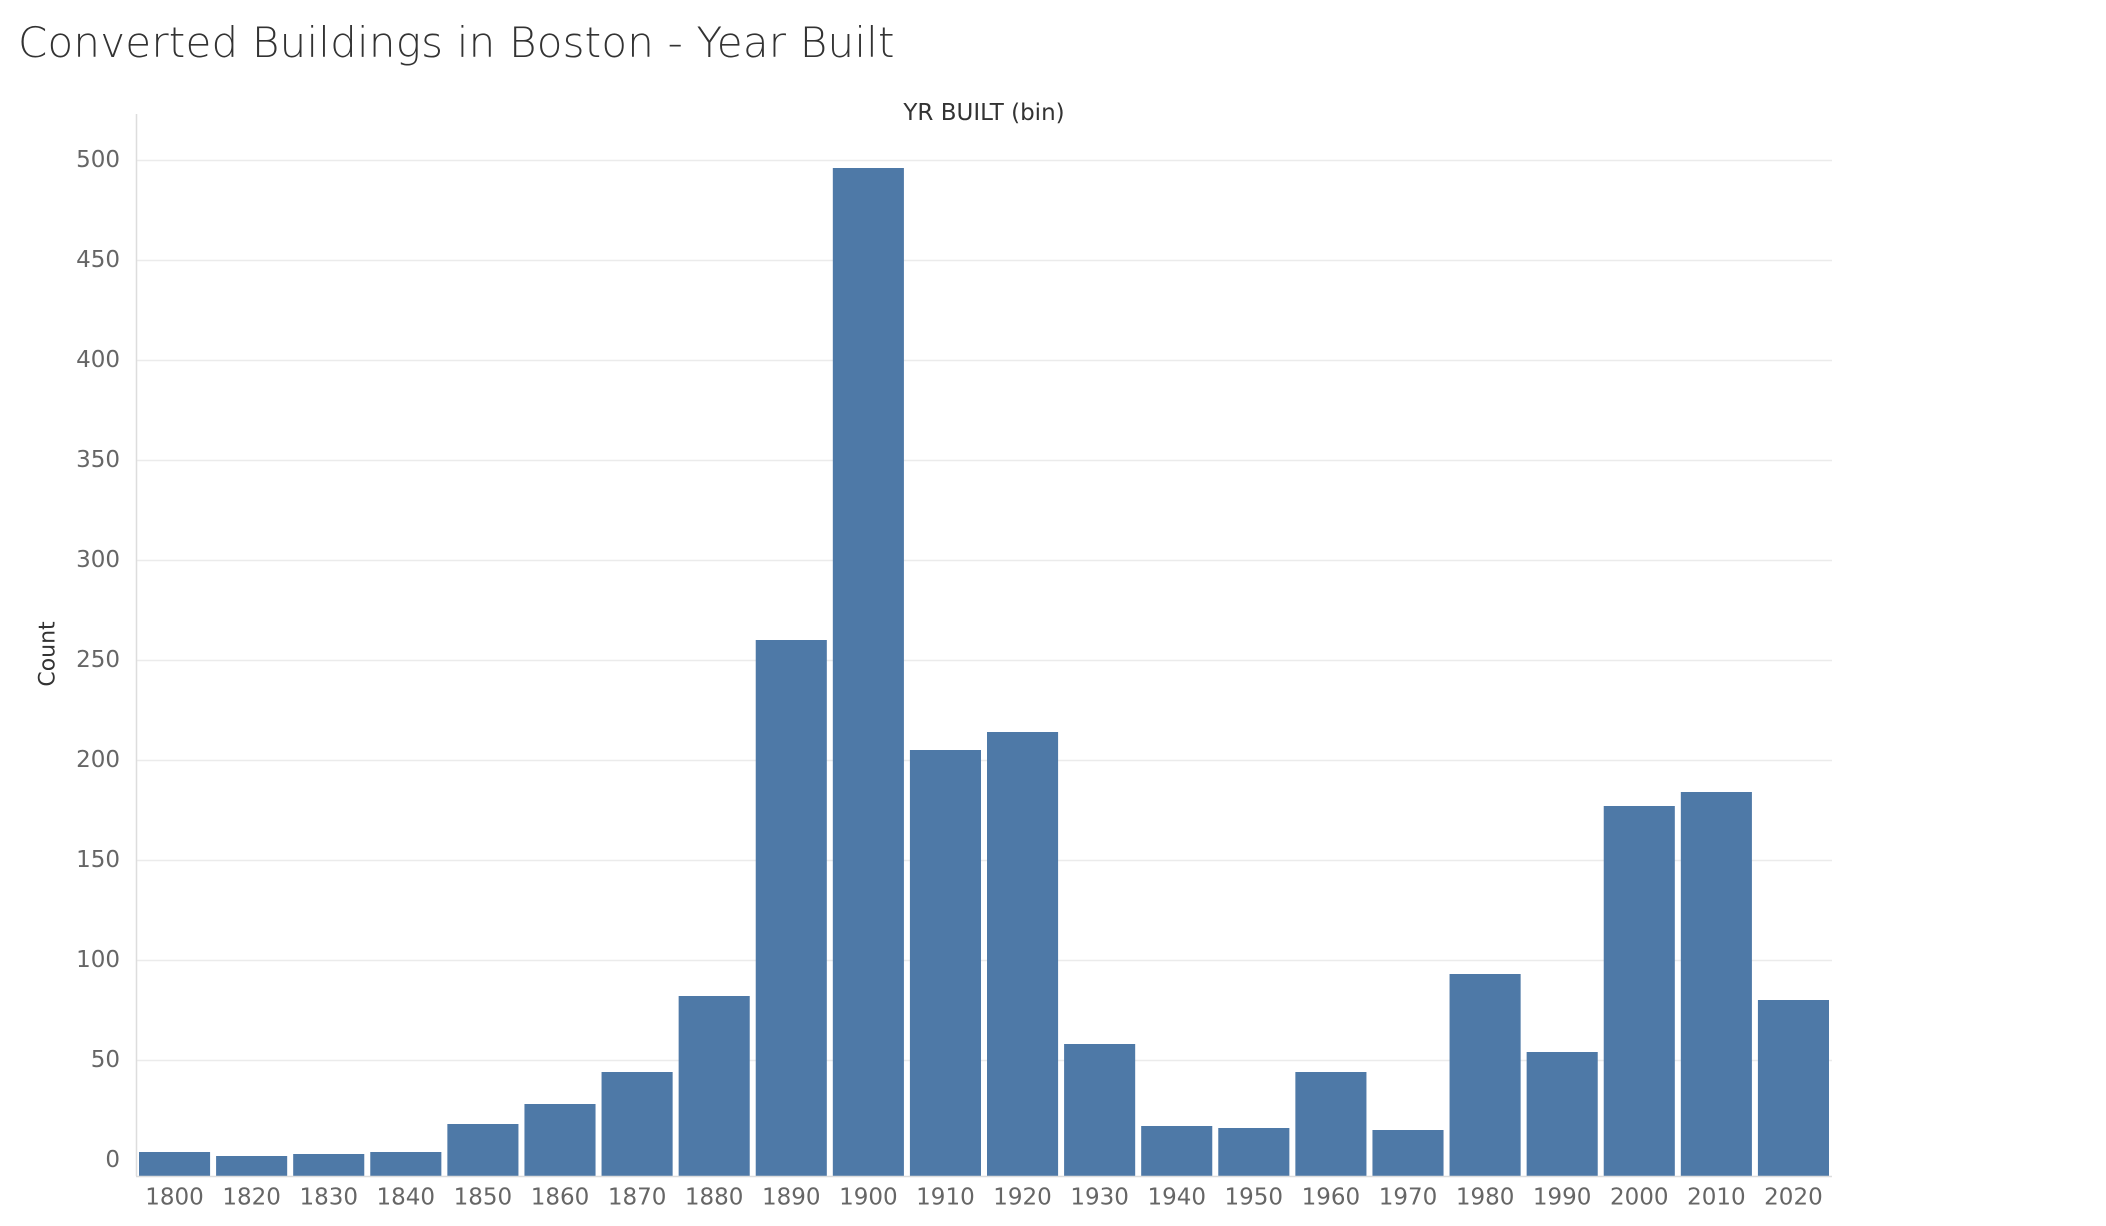 Image resolution: width=2106 pixels, height=1226 pixels. I want to click on x-tick-label: 1870, so click(637, 1198).